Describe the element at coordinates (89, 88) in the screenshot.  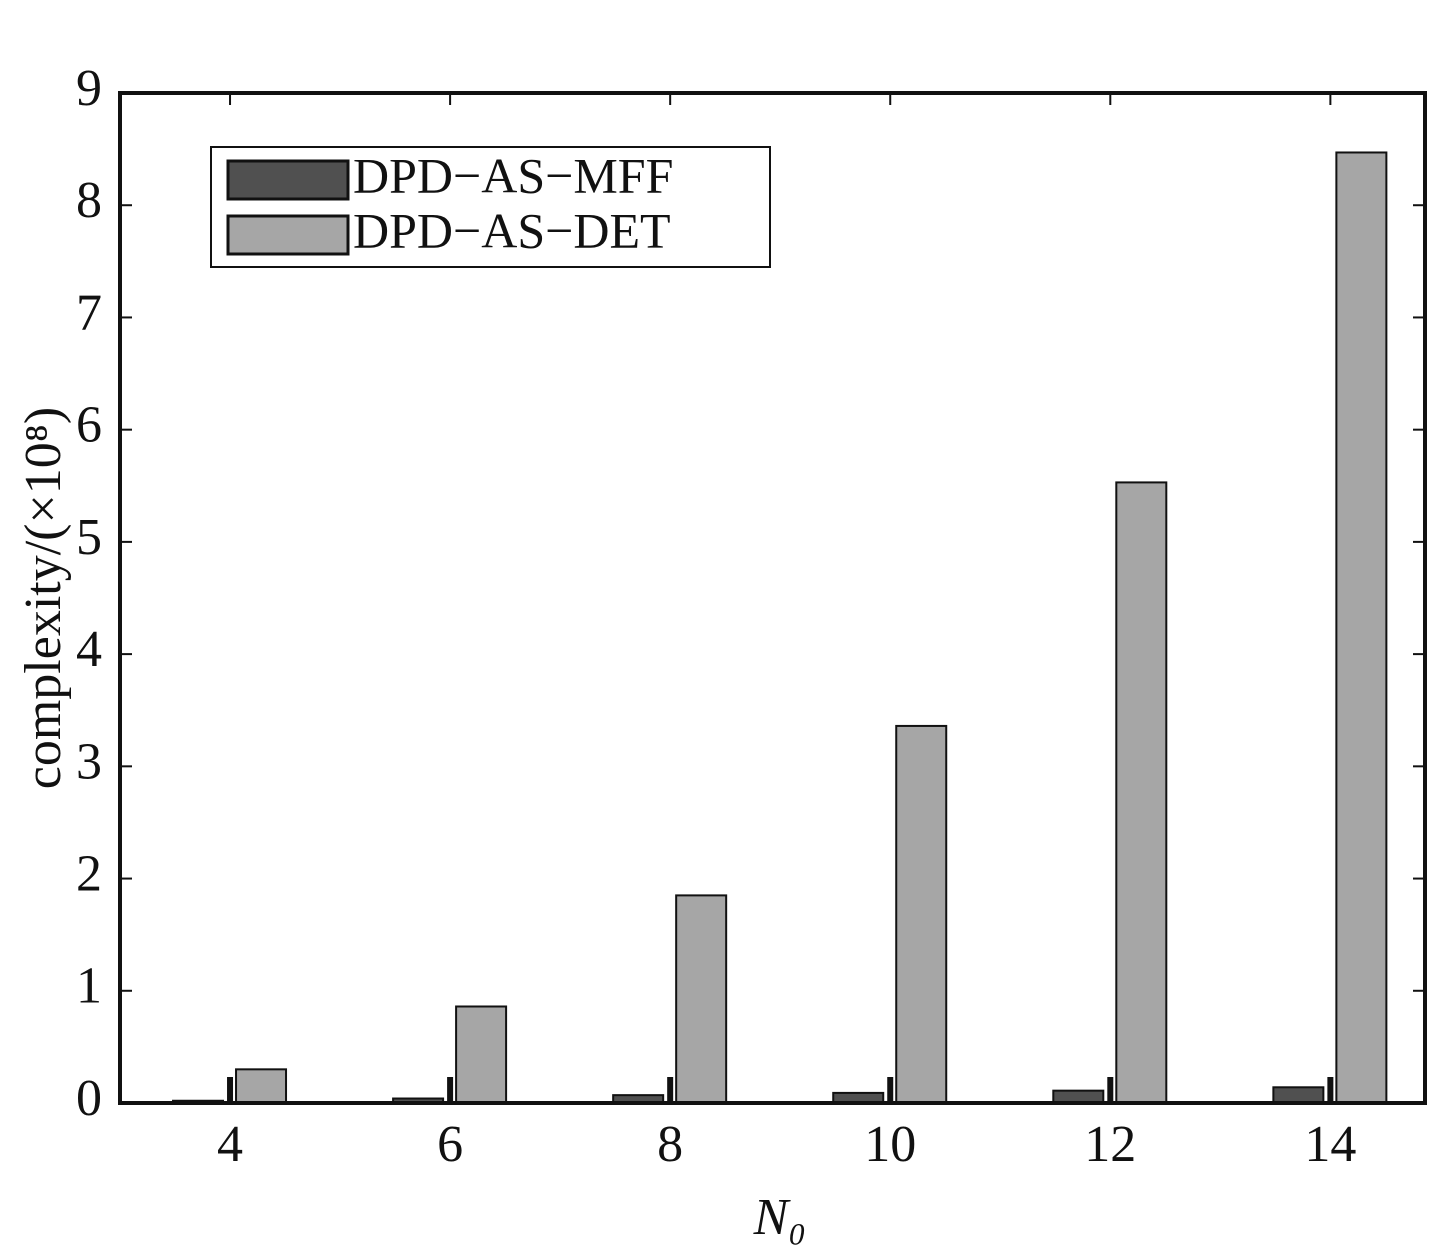
I see `y-tick-label: 9` at that location.